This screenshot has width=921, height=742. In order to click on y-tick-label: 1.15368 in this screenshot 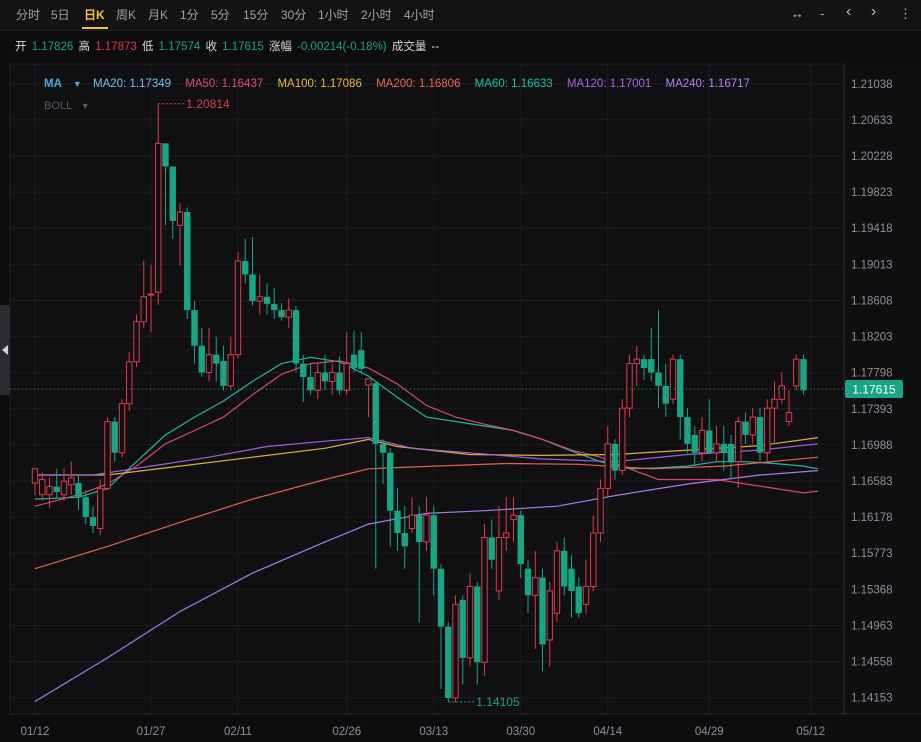, I will do `click(872, 590)`.